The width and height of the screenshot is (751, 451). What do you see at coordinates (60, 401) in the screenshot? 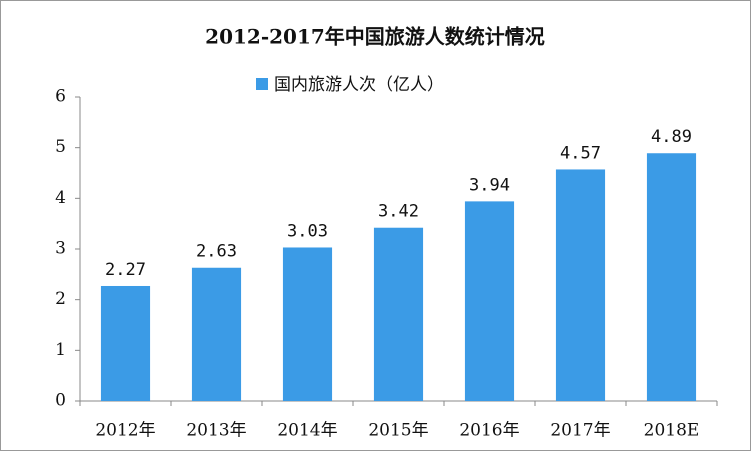
I see `y-tick-label: 0` at bounding box center [60, 401].